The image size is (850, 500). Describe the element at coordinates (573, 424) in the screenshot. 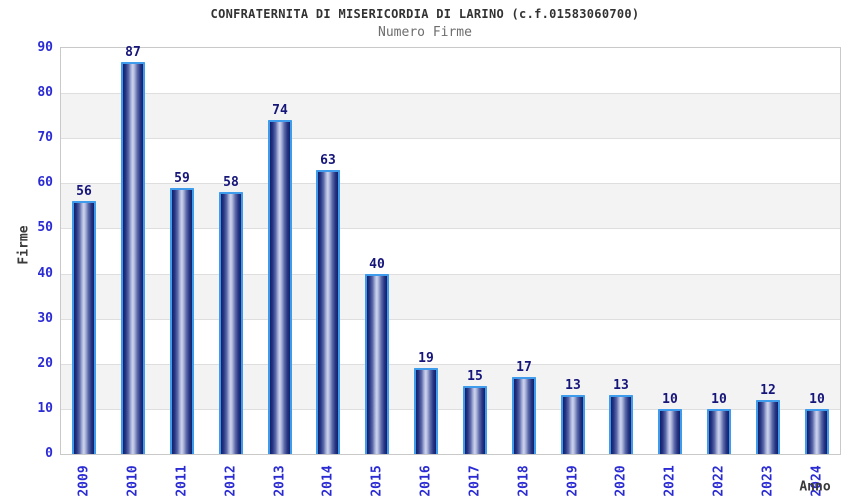

I see `bar-2019` at that location.